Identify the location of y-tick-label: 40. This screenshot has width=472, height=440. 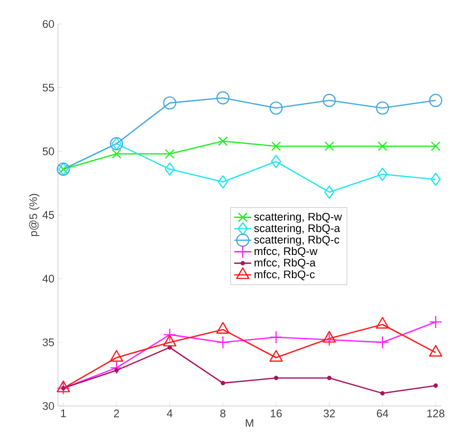
(48, 278).